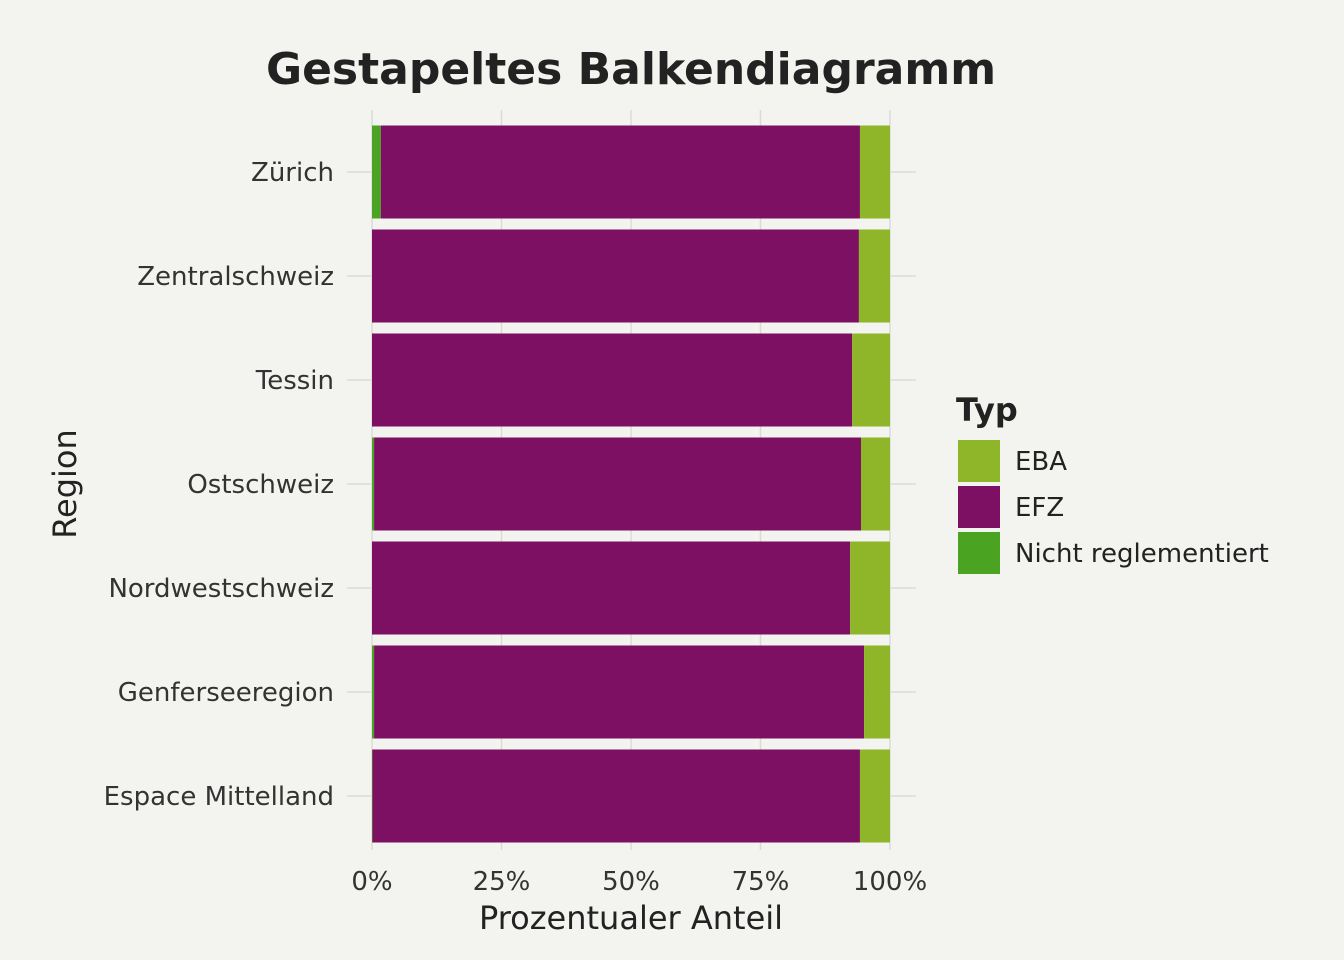  What do you see at coordinates (221, 589) in the screenshot?
I see `y-tick-label: Nordwestschweiz` at bounding box center [221, 589].